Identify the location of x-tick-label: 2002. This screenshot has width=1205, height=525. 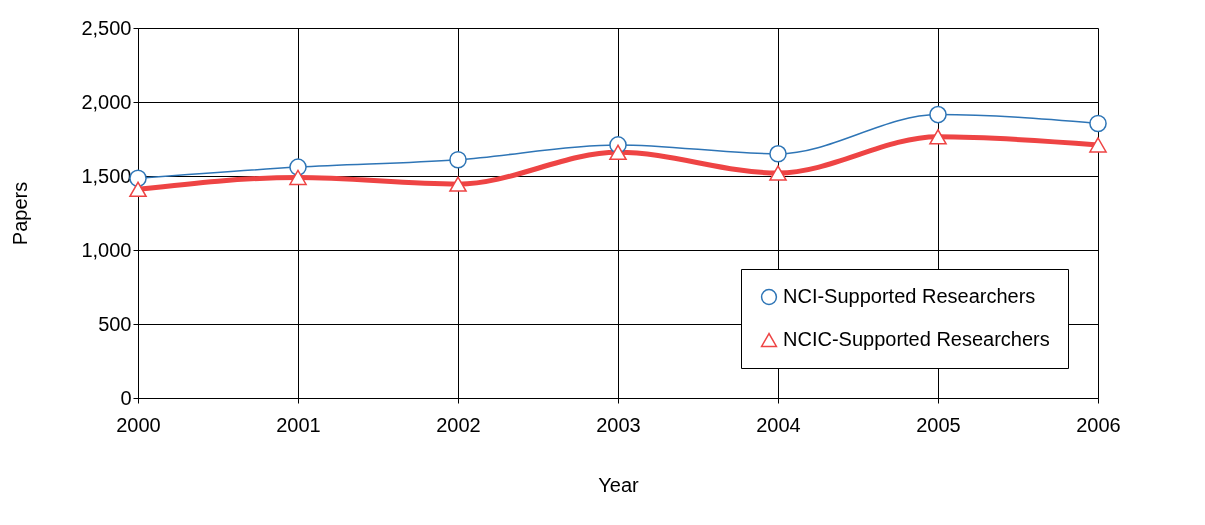
(458, 424).